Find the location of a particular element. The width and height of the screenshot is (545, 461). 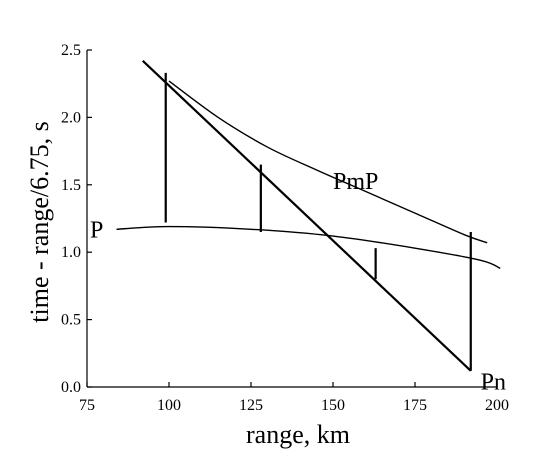

y-tick-label: 0.5 is located at coordinates (71, 320).